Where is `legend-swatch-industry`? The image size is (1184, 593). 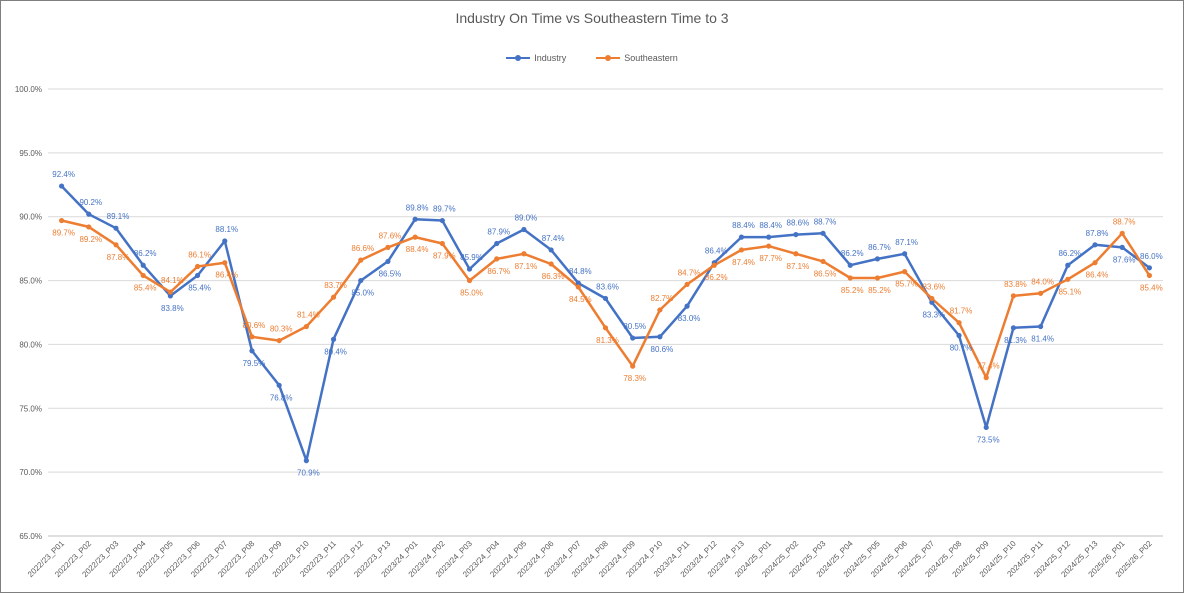 legend-swatch-industry is located at coordinates (518, 58).